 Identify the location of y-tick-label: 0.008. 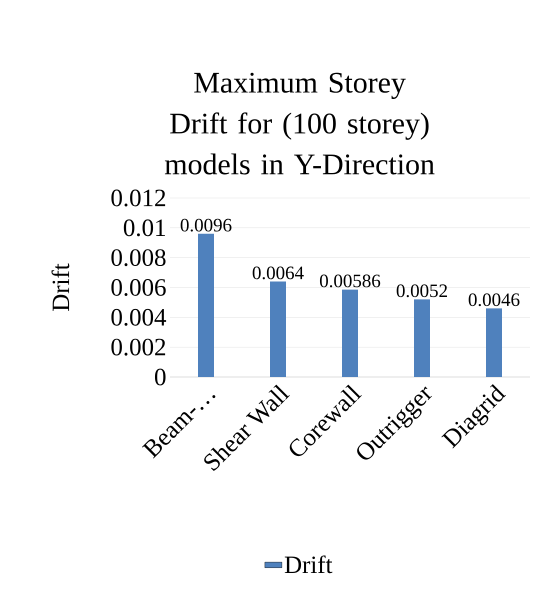
(138, 257).